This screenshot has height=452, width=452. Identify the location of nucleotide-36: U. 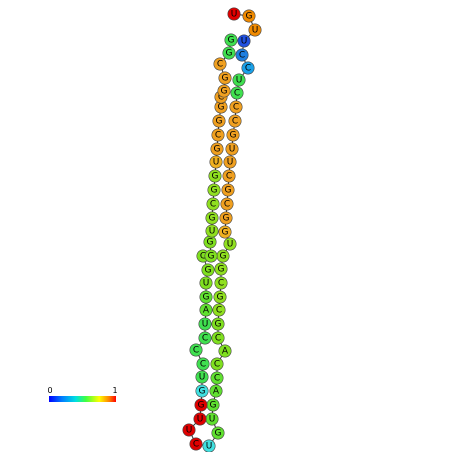
(189, 430).